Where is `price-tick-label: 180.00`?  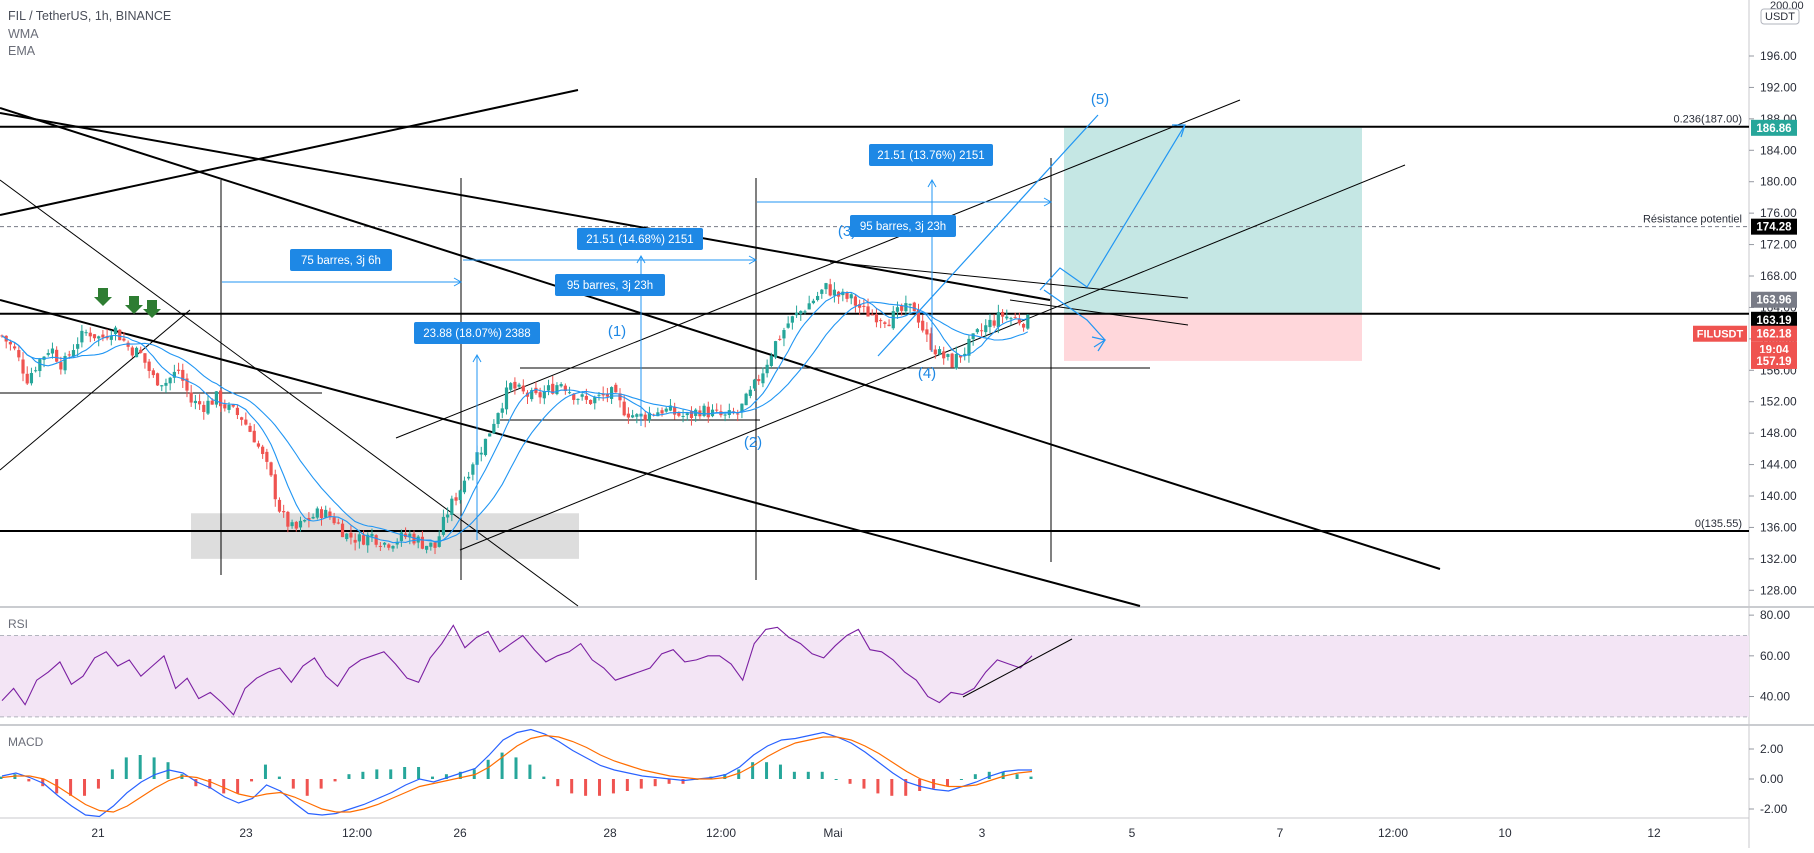
price-tick-label: 180.00 is located at coordinates (1778, 182).